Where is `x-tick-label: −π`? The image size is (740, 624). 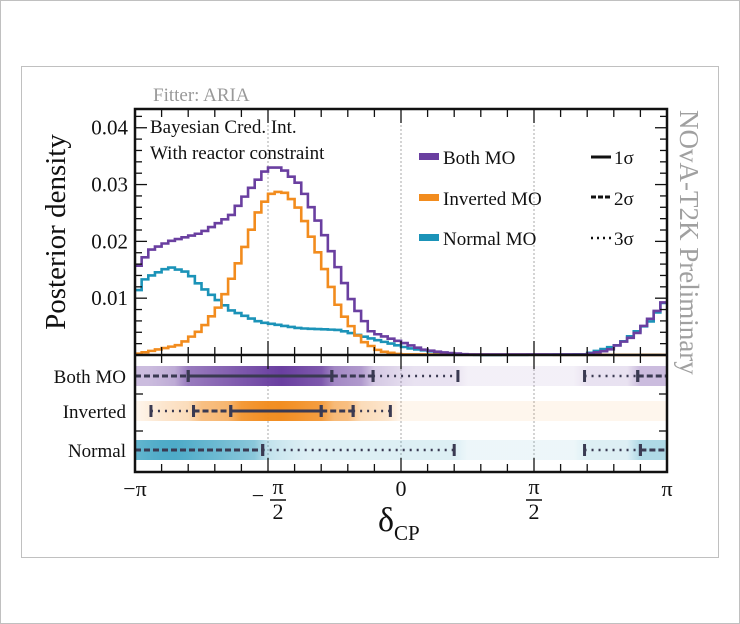 x-tick-label: −π is located at coordinates (135, 488).